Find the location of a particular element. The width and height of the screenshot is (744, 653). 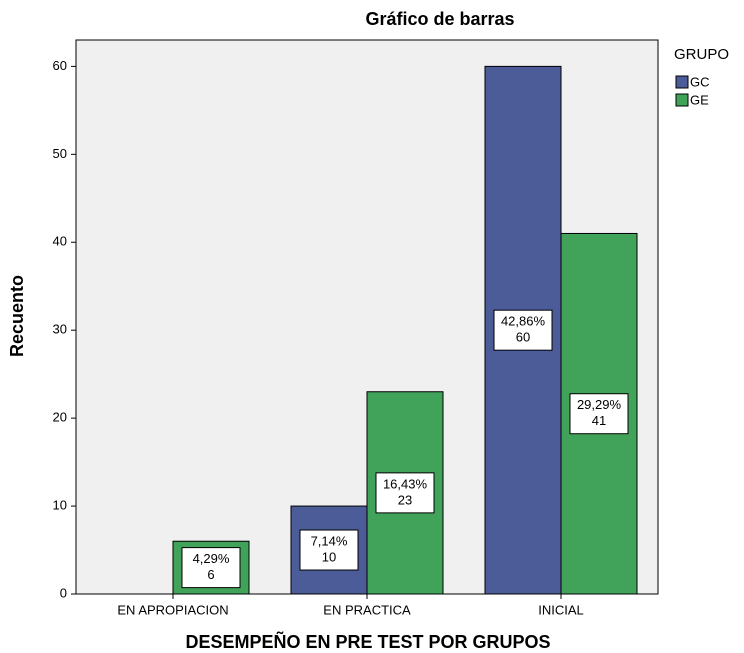

data-label-percent: 42,86% is located at coordinates (523, 321).